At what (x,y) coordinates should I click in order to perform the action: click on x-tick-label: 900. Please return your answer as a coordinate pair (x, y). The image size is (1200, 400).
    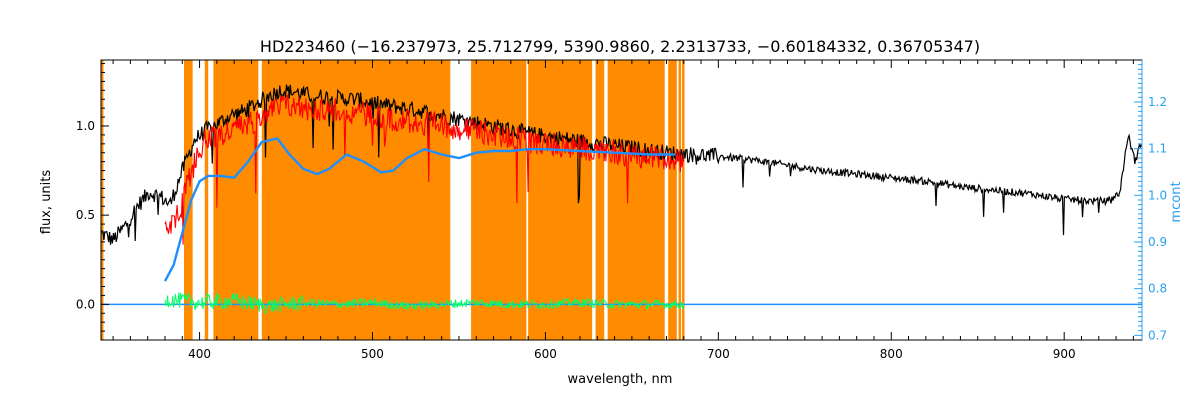
    Looking at the image, I should click on (1064, 354).